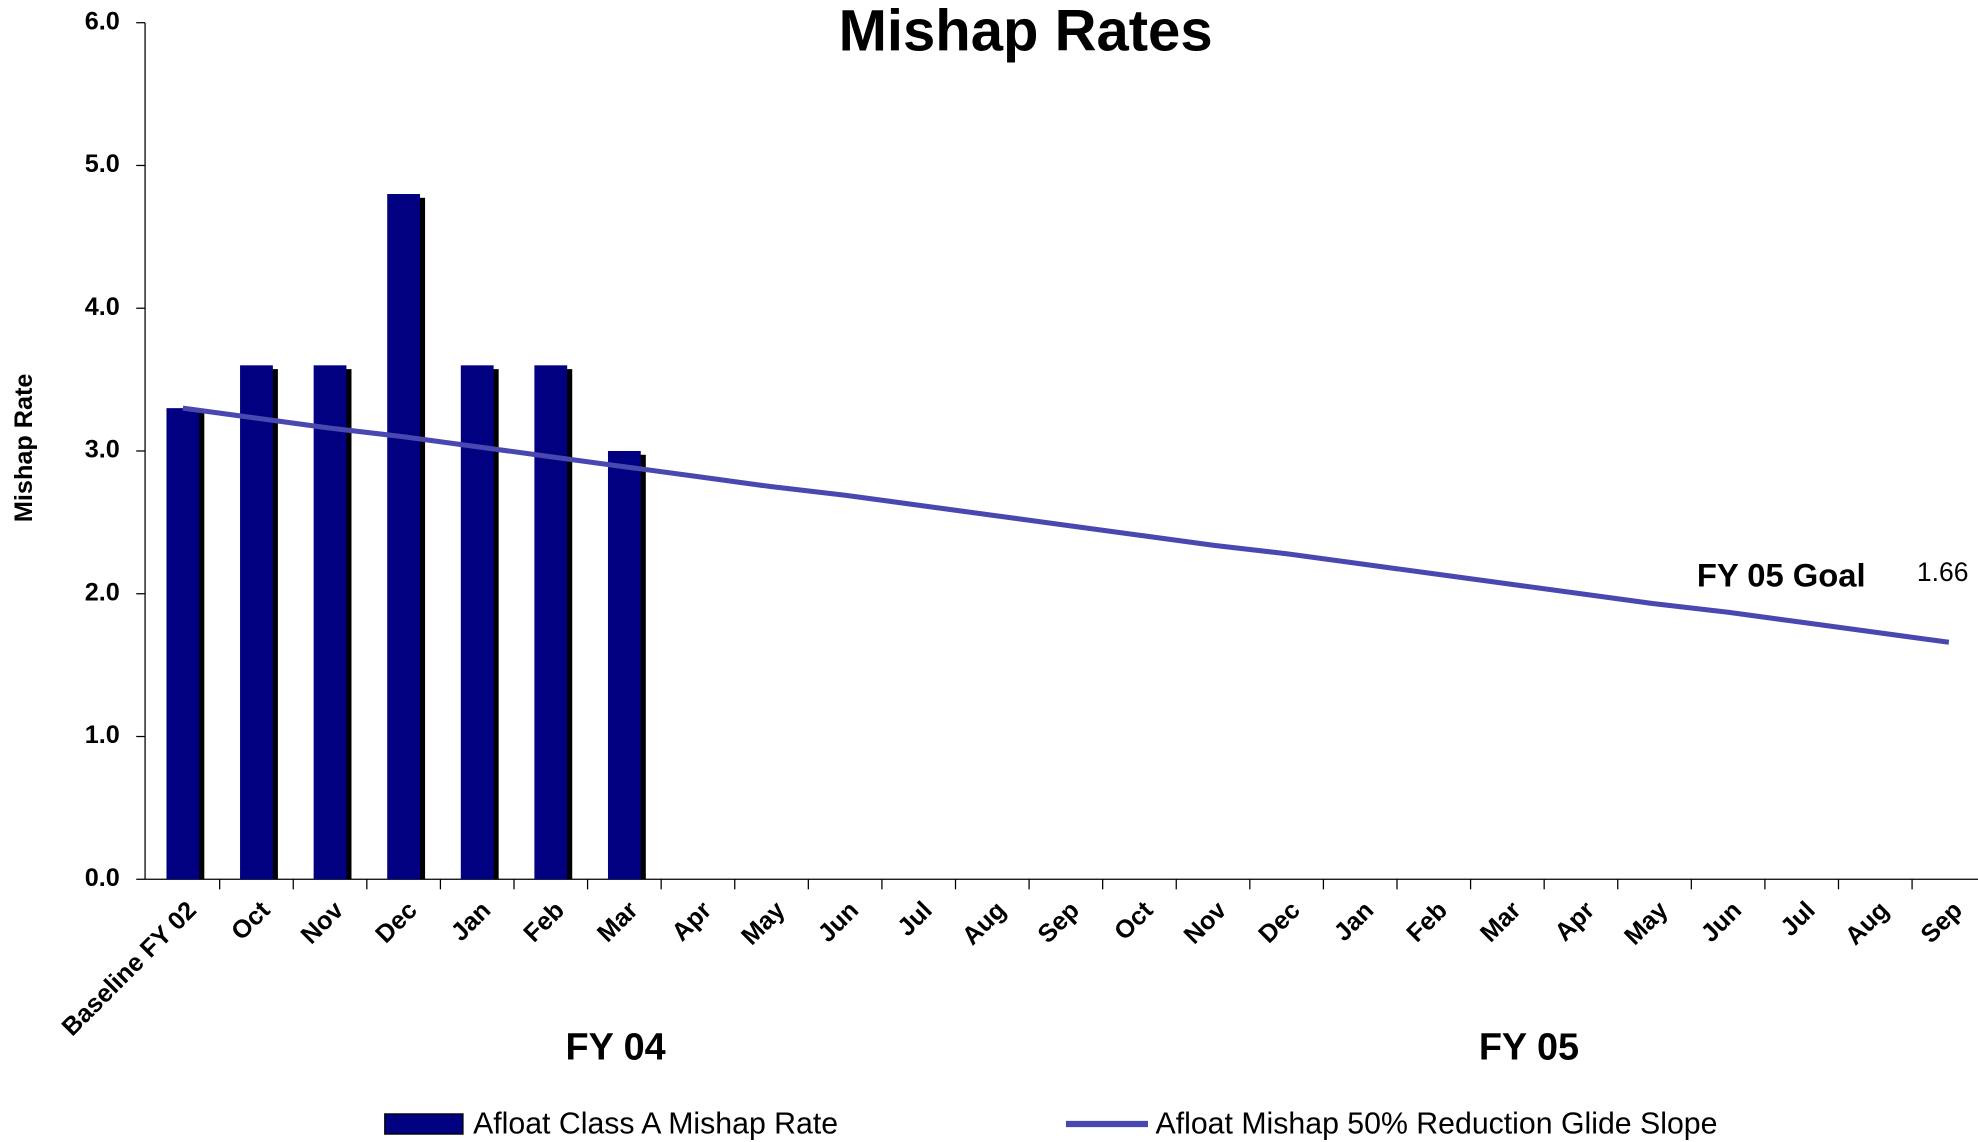 This screenshot has height=1142, width=1978. I want to click on y-tick-label: 5.0, so click(102, 164).